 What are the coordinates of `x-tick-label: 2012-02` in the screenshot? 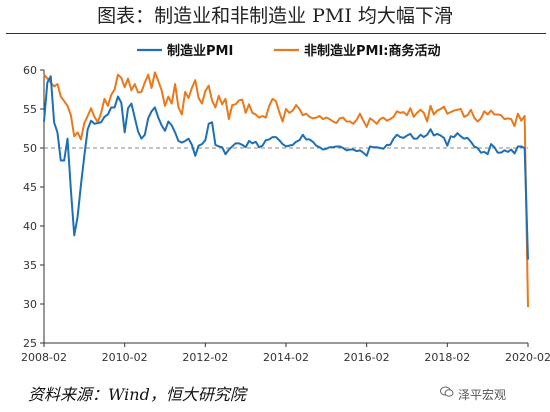 It's located at (205, 357).